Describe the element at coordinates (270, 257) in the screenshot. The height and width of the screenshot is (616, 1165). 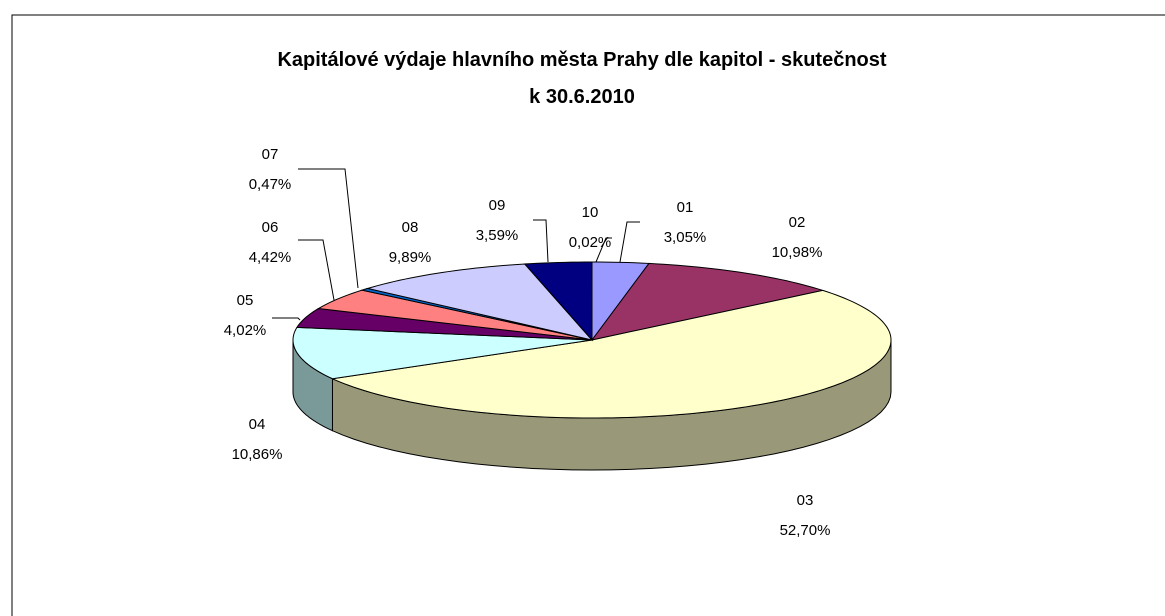
I see `data-label-value: 4,42%` at that location.